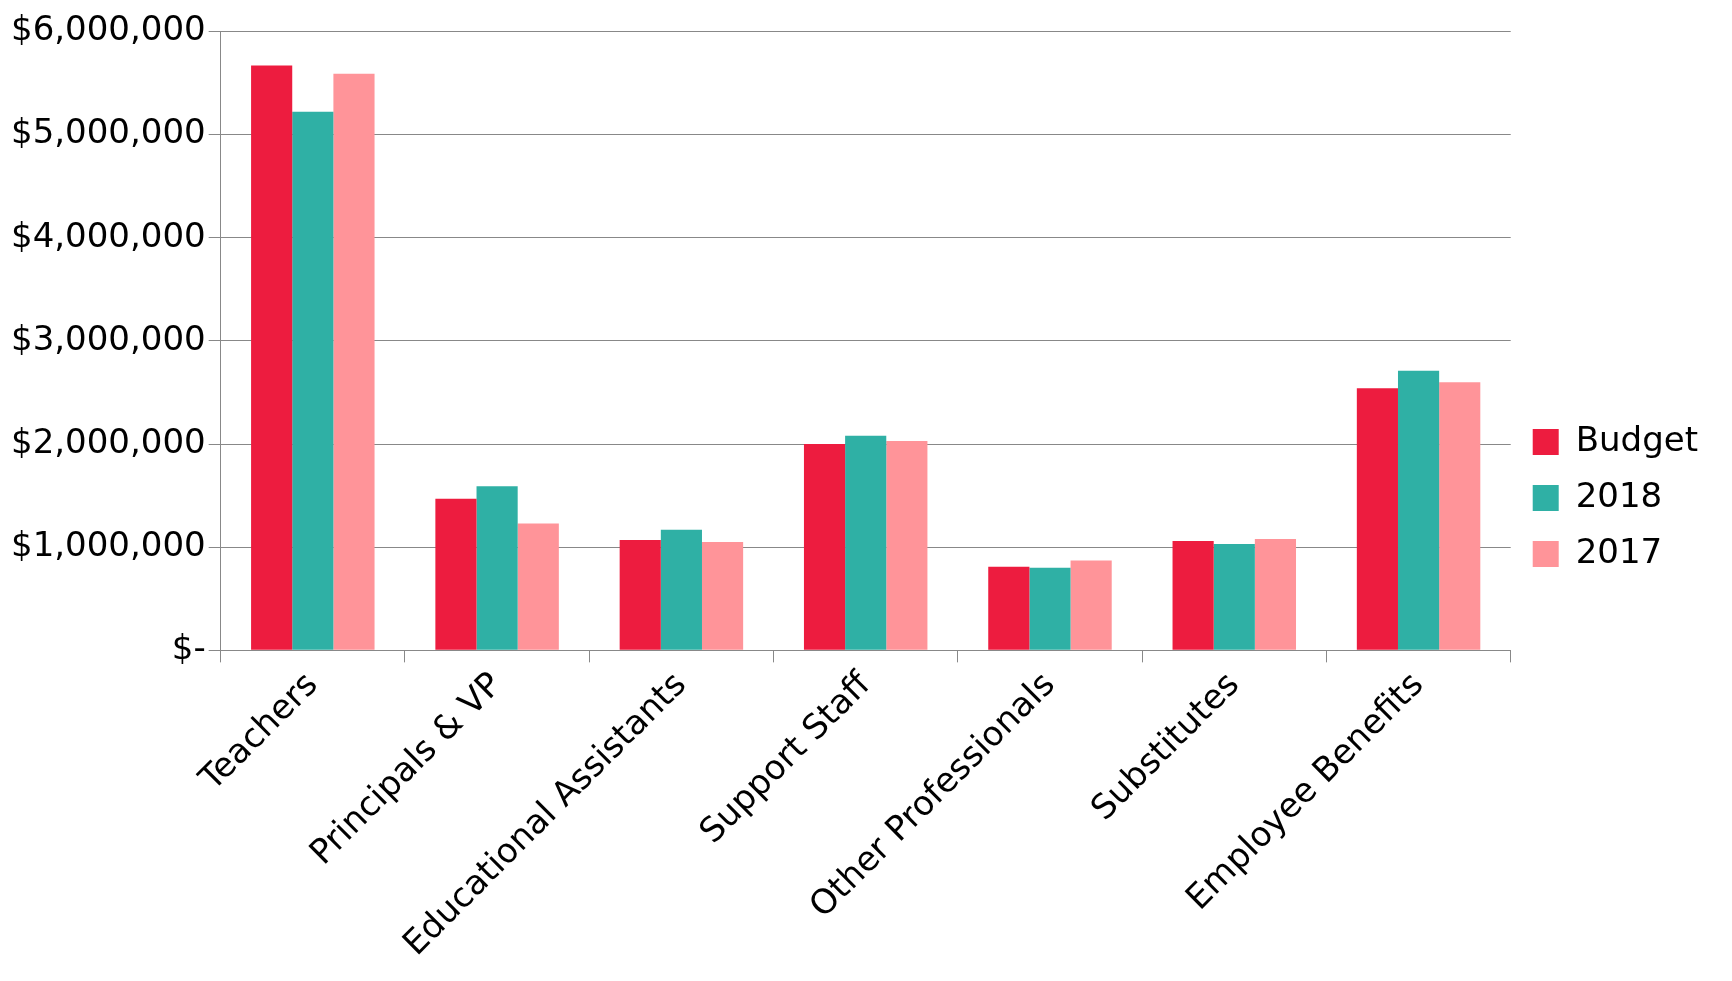 This screenshot has height=981, width=1732. I want to click on legend-label: 2018, so click(1619, 494).